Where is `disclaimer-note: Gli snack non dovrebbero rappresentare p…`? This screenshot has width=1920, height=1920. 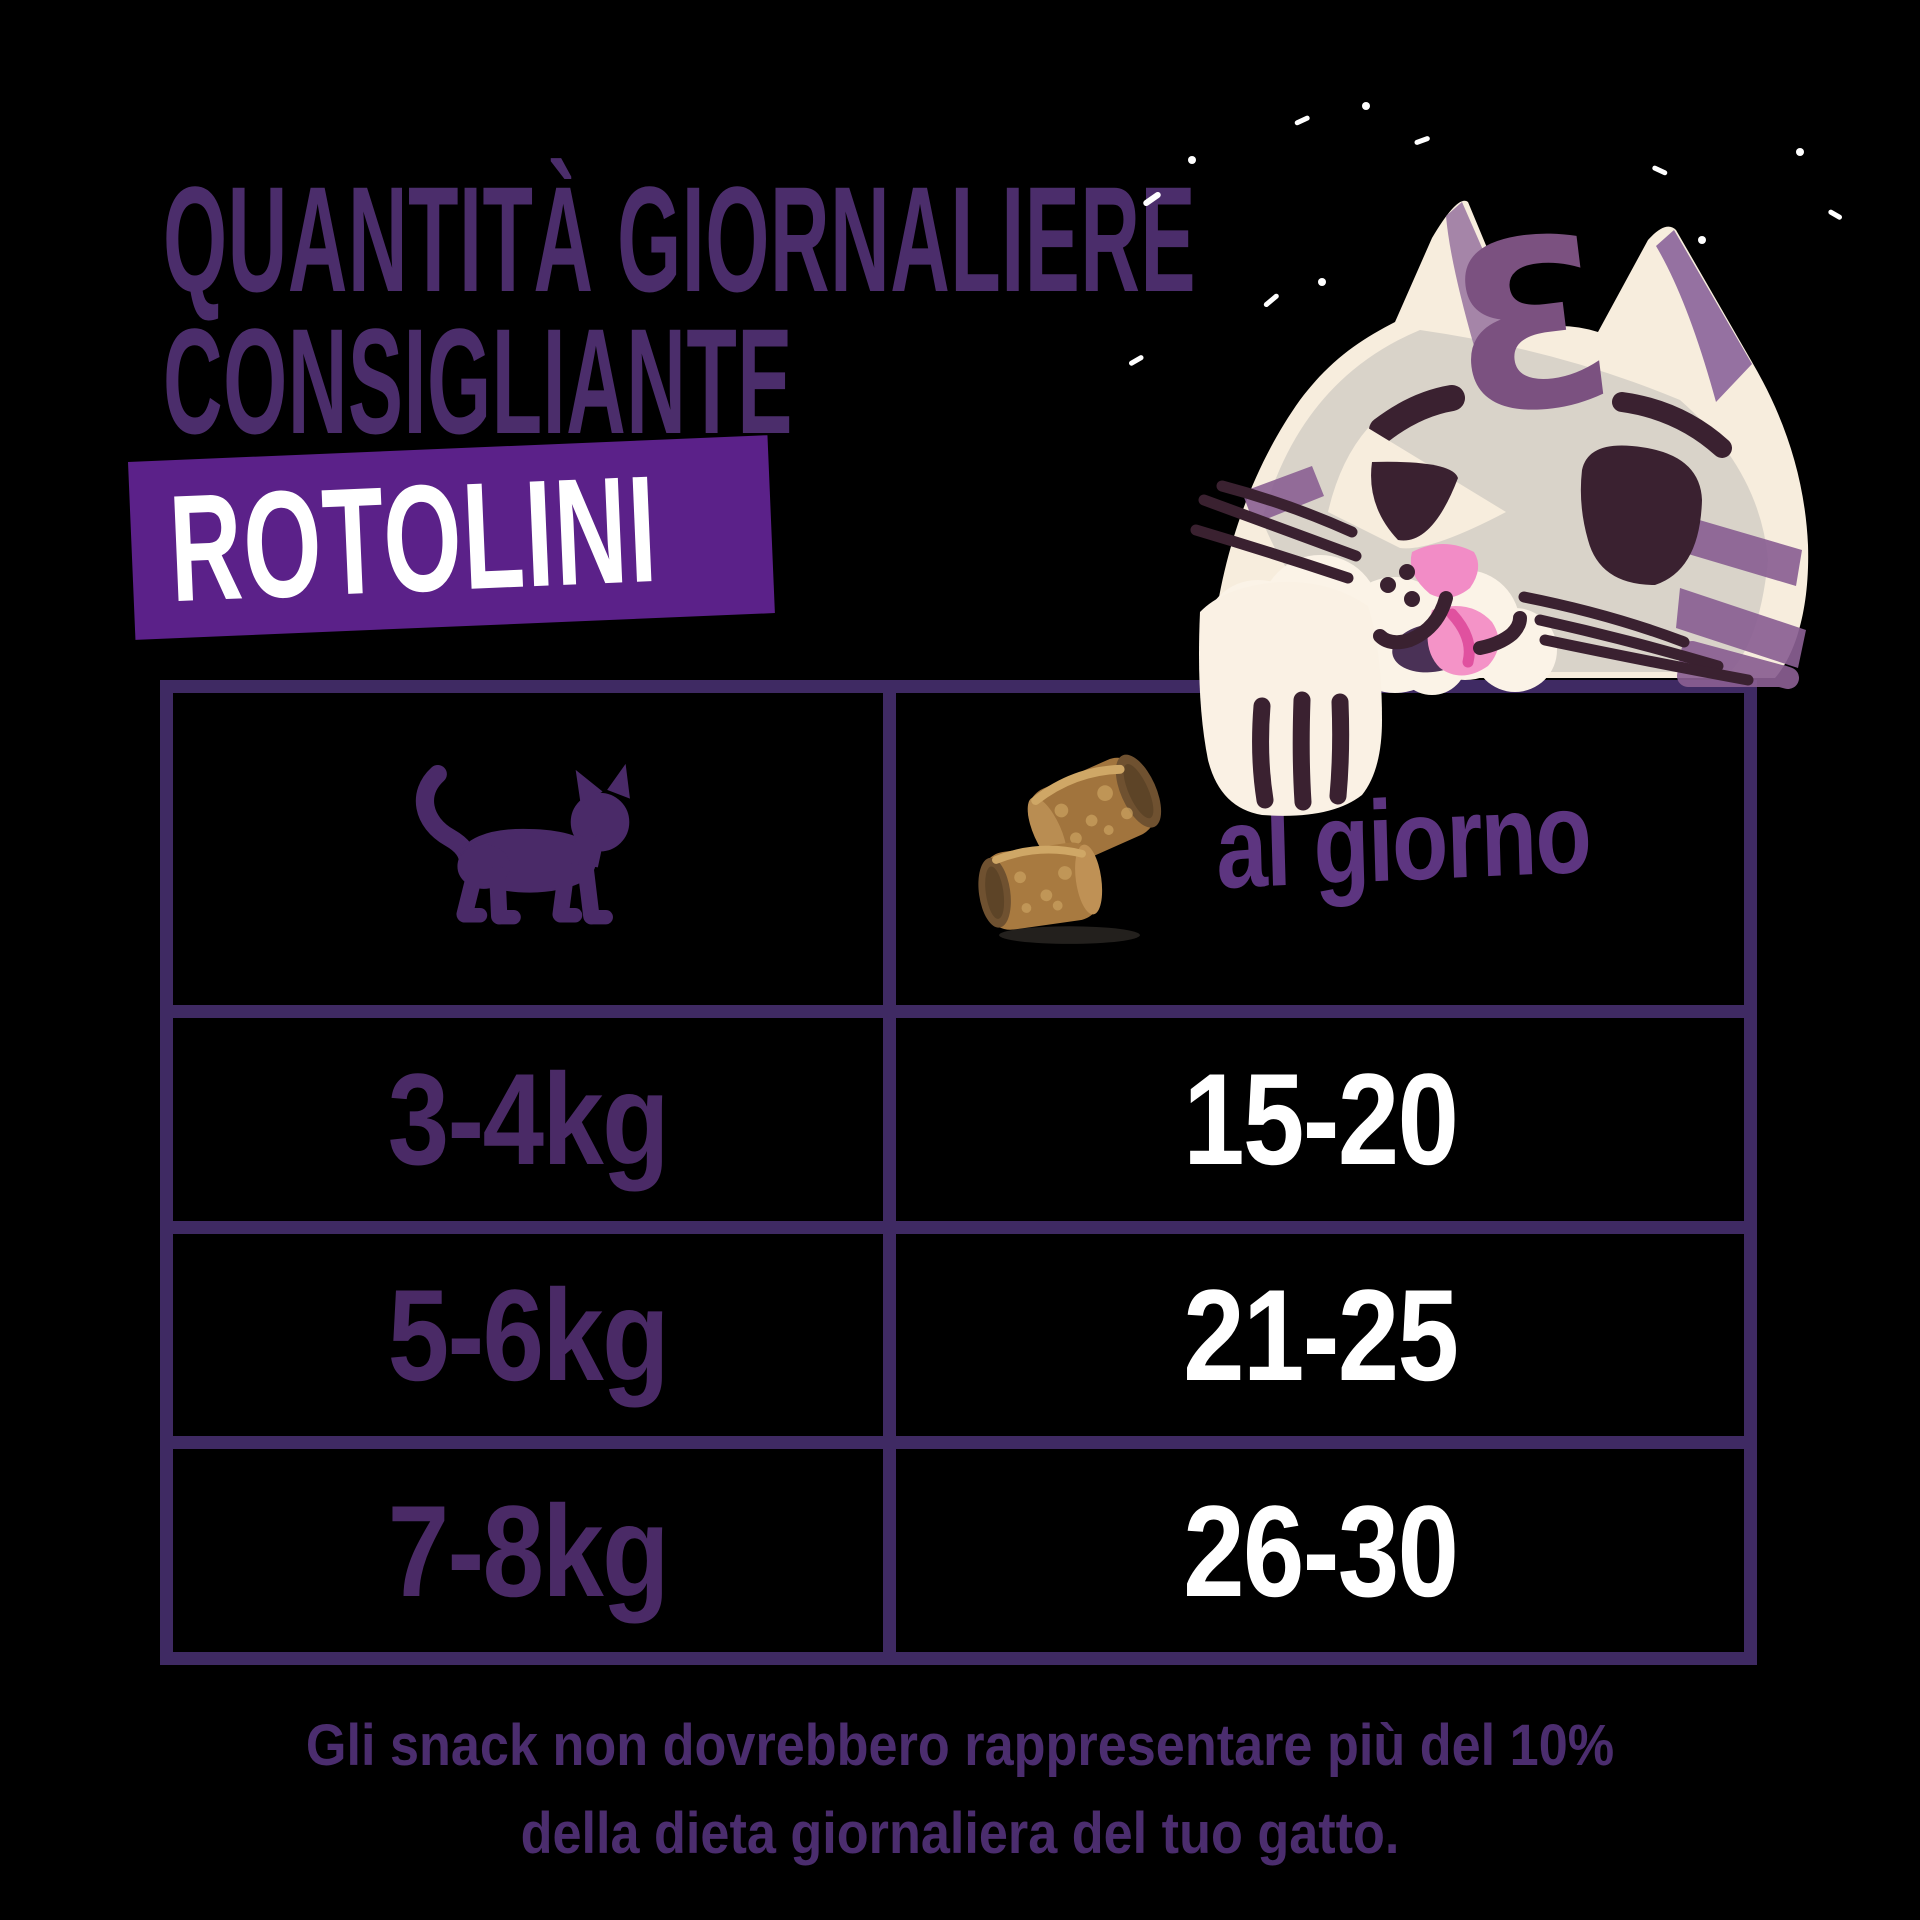
disclaimer-note: Gli snack non dovrebbero rappresentare p… is located at coordinates (960, 1790).